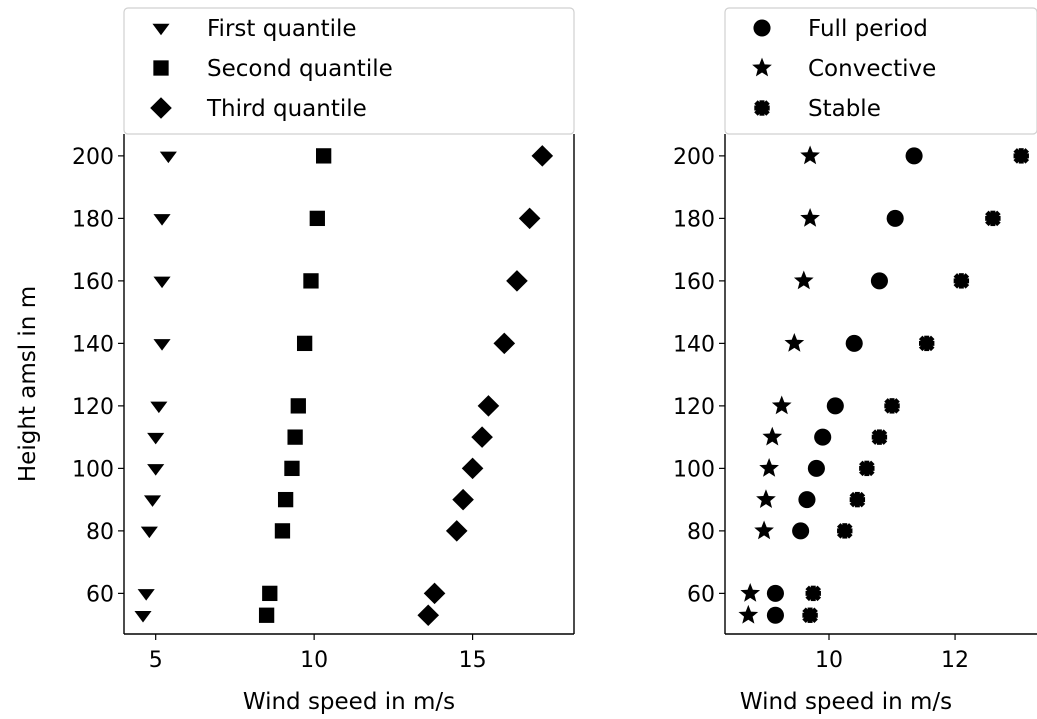 The image size is (1037, 719). Describe the element at coordinates (300, 69) in the screenshot. I see `legend-label: Second quantile` at that location.